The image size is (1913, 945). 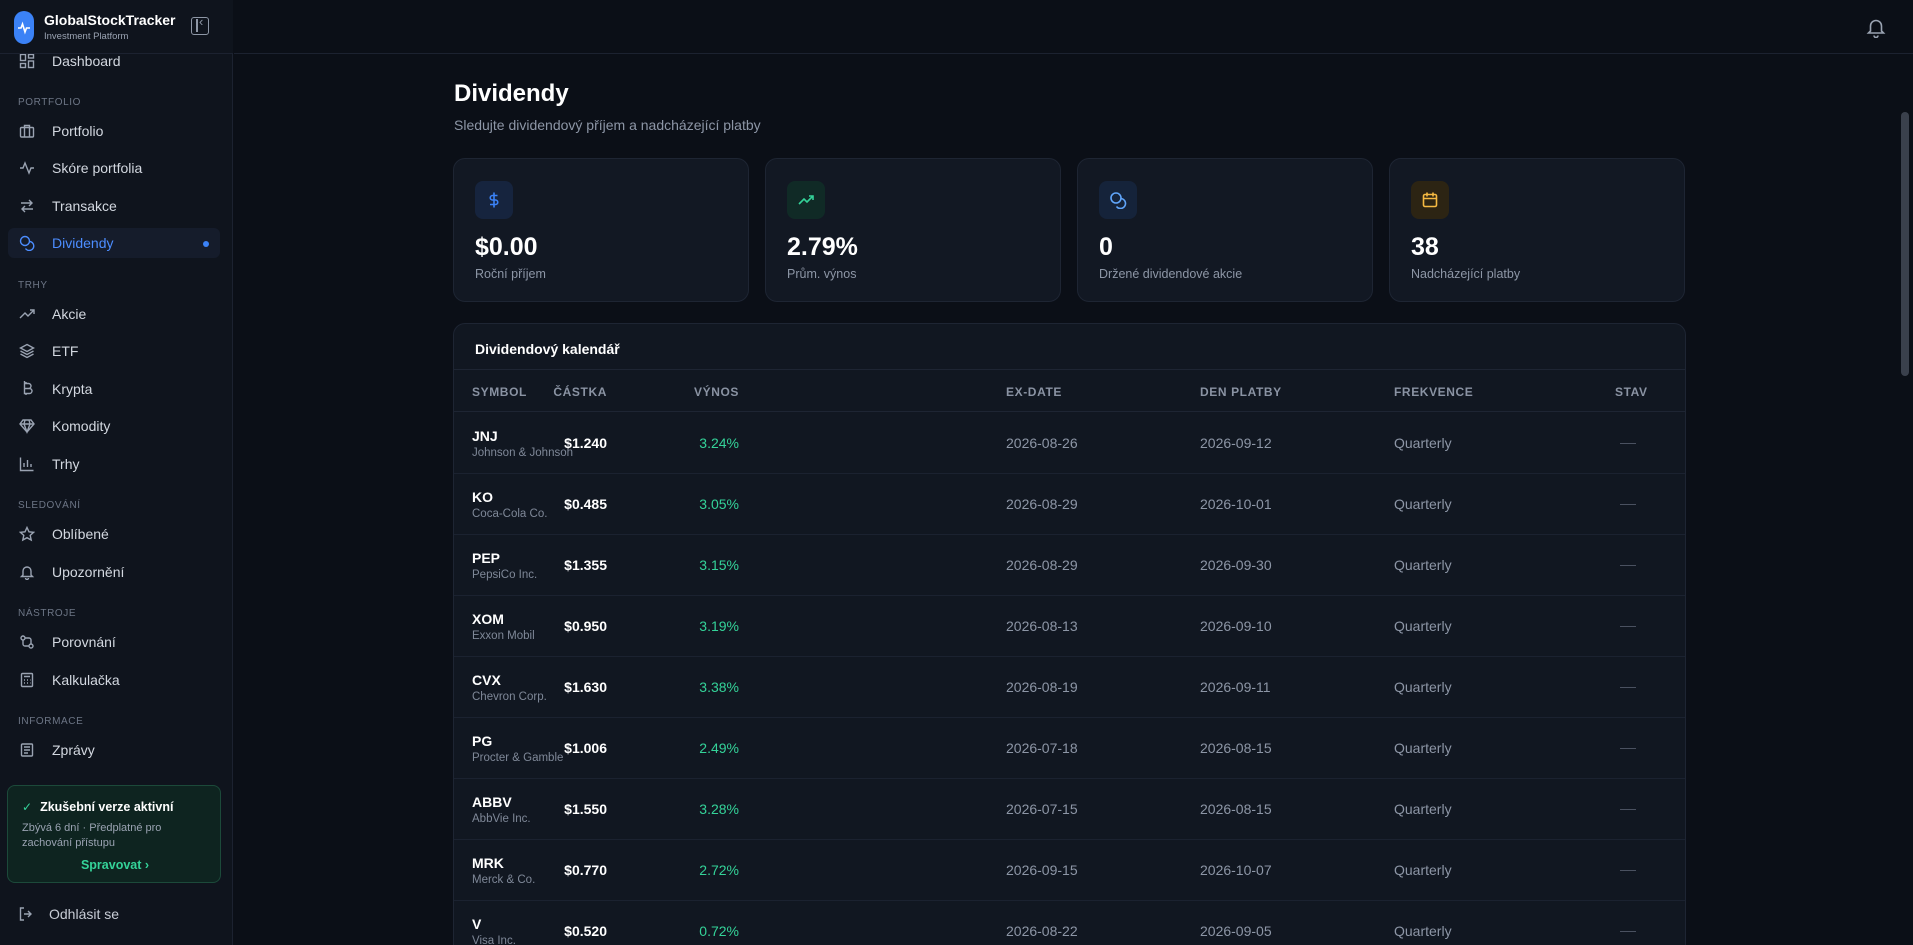 I want to click on sidebar-item-dashboard: Dashboard, so click(x=114, y=61).